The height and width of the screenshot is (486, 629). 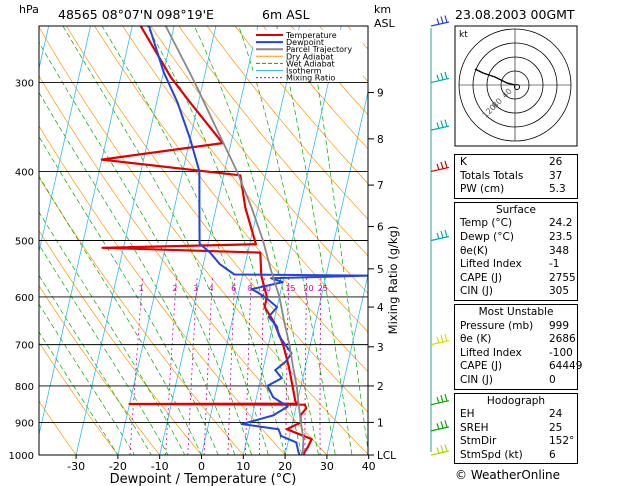 What do you see at coordinates (305, 42) in the screenshot?
I see `legend-label: Dewpoint` at bounding box center [305, 42].